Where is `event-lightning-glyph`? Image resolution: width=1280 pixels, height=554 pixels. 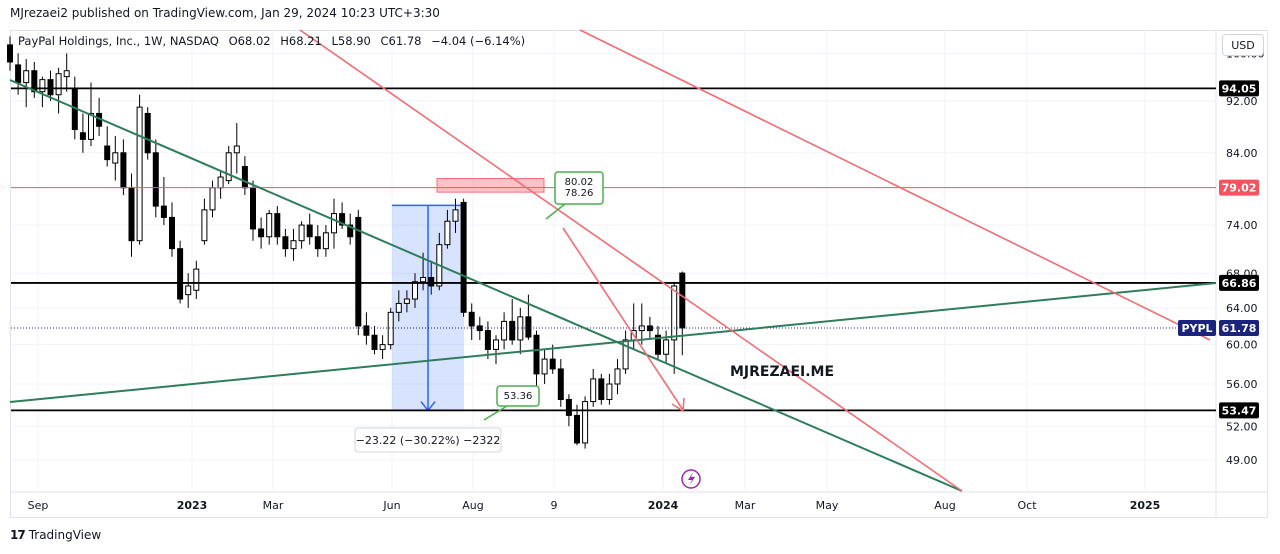
event-lightning-glyph is located at coordinates (691, 479).